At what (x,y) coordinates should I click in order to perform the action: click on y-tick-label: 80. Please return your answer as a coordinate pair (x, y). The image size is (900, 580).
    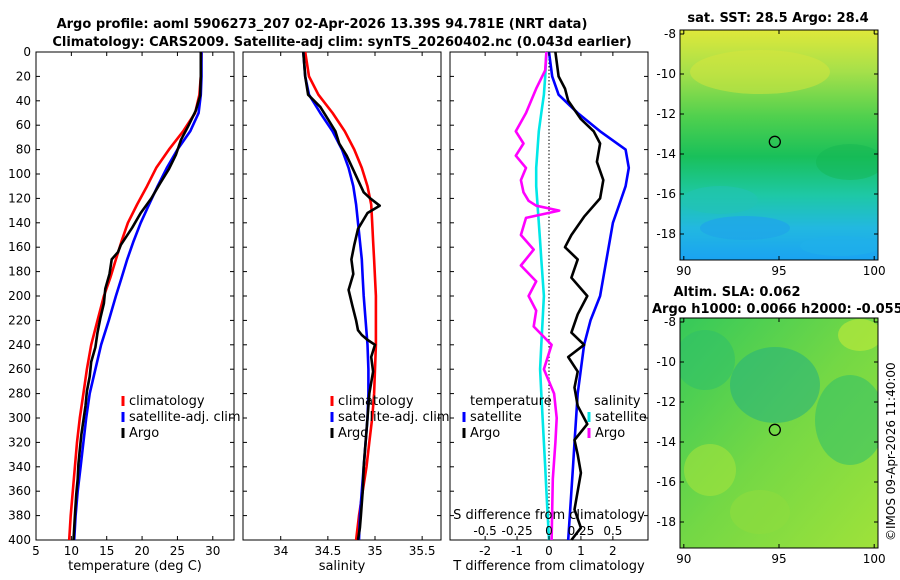
    Looking at the image, I should click on (23, 150).